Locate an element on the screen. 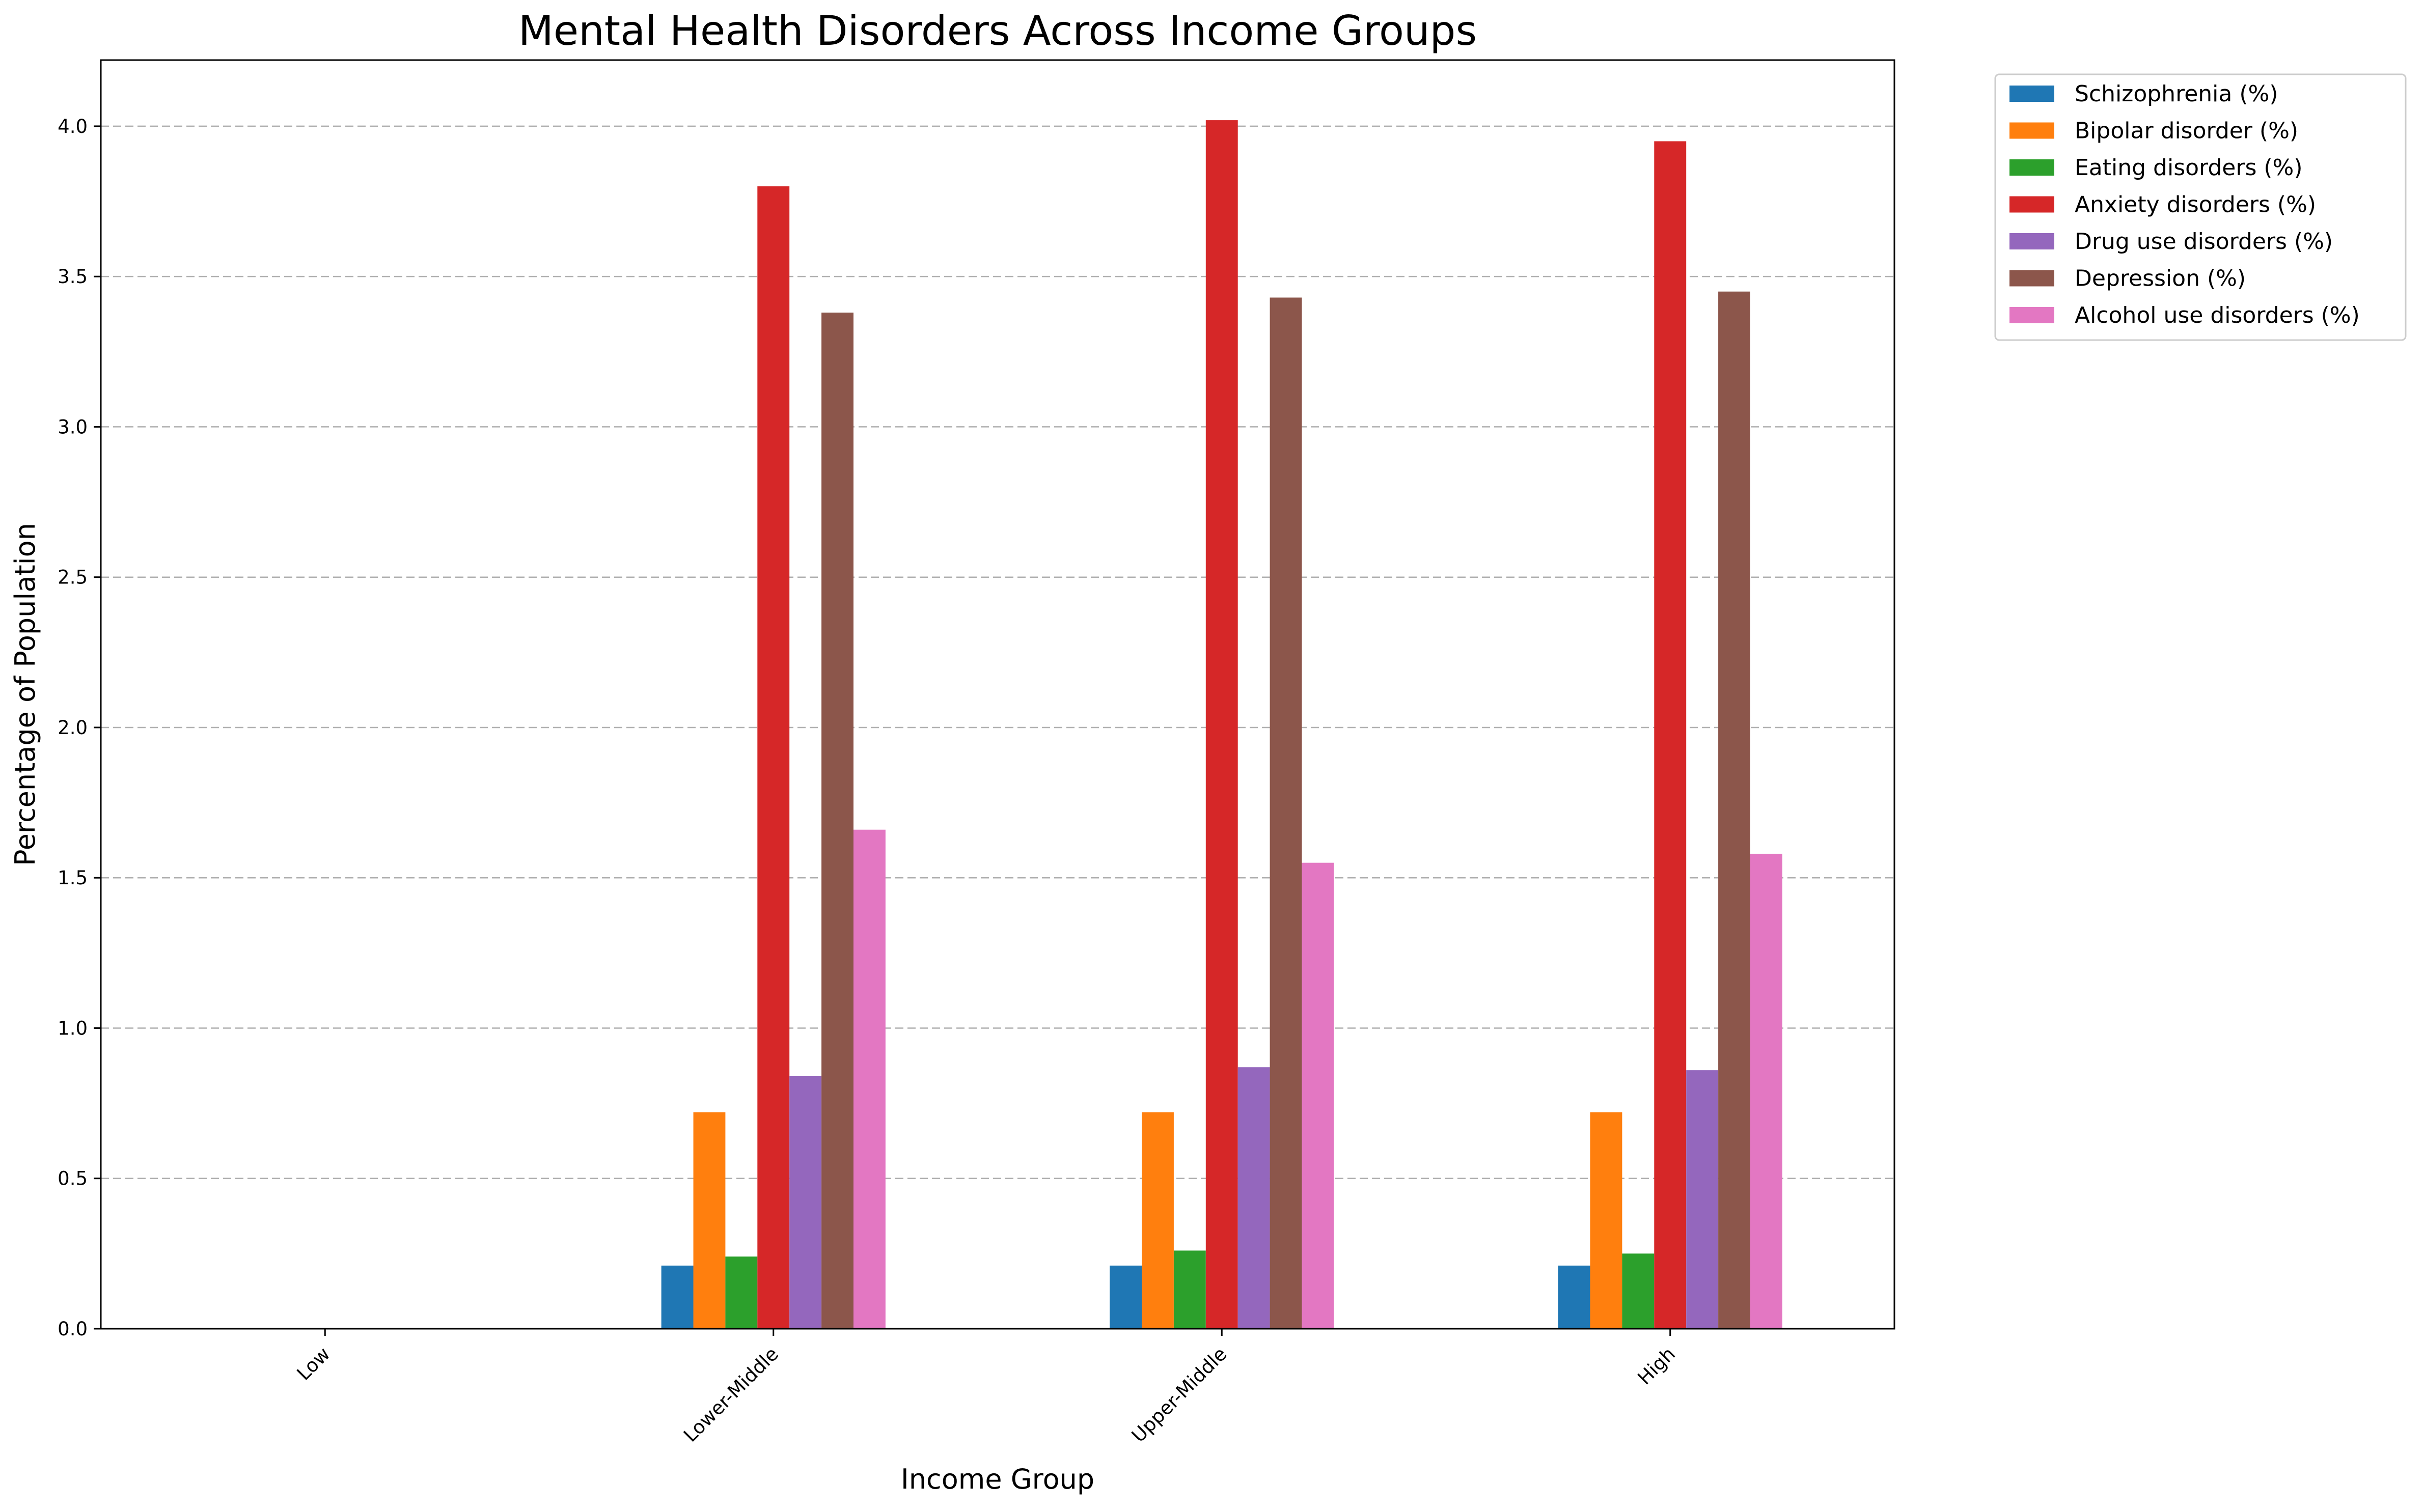  legend-label: Schizophrenia (%) is located at coordinates (2176, 94).